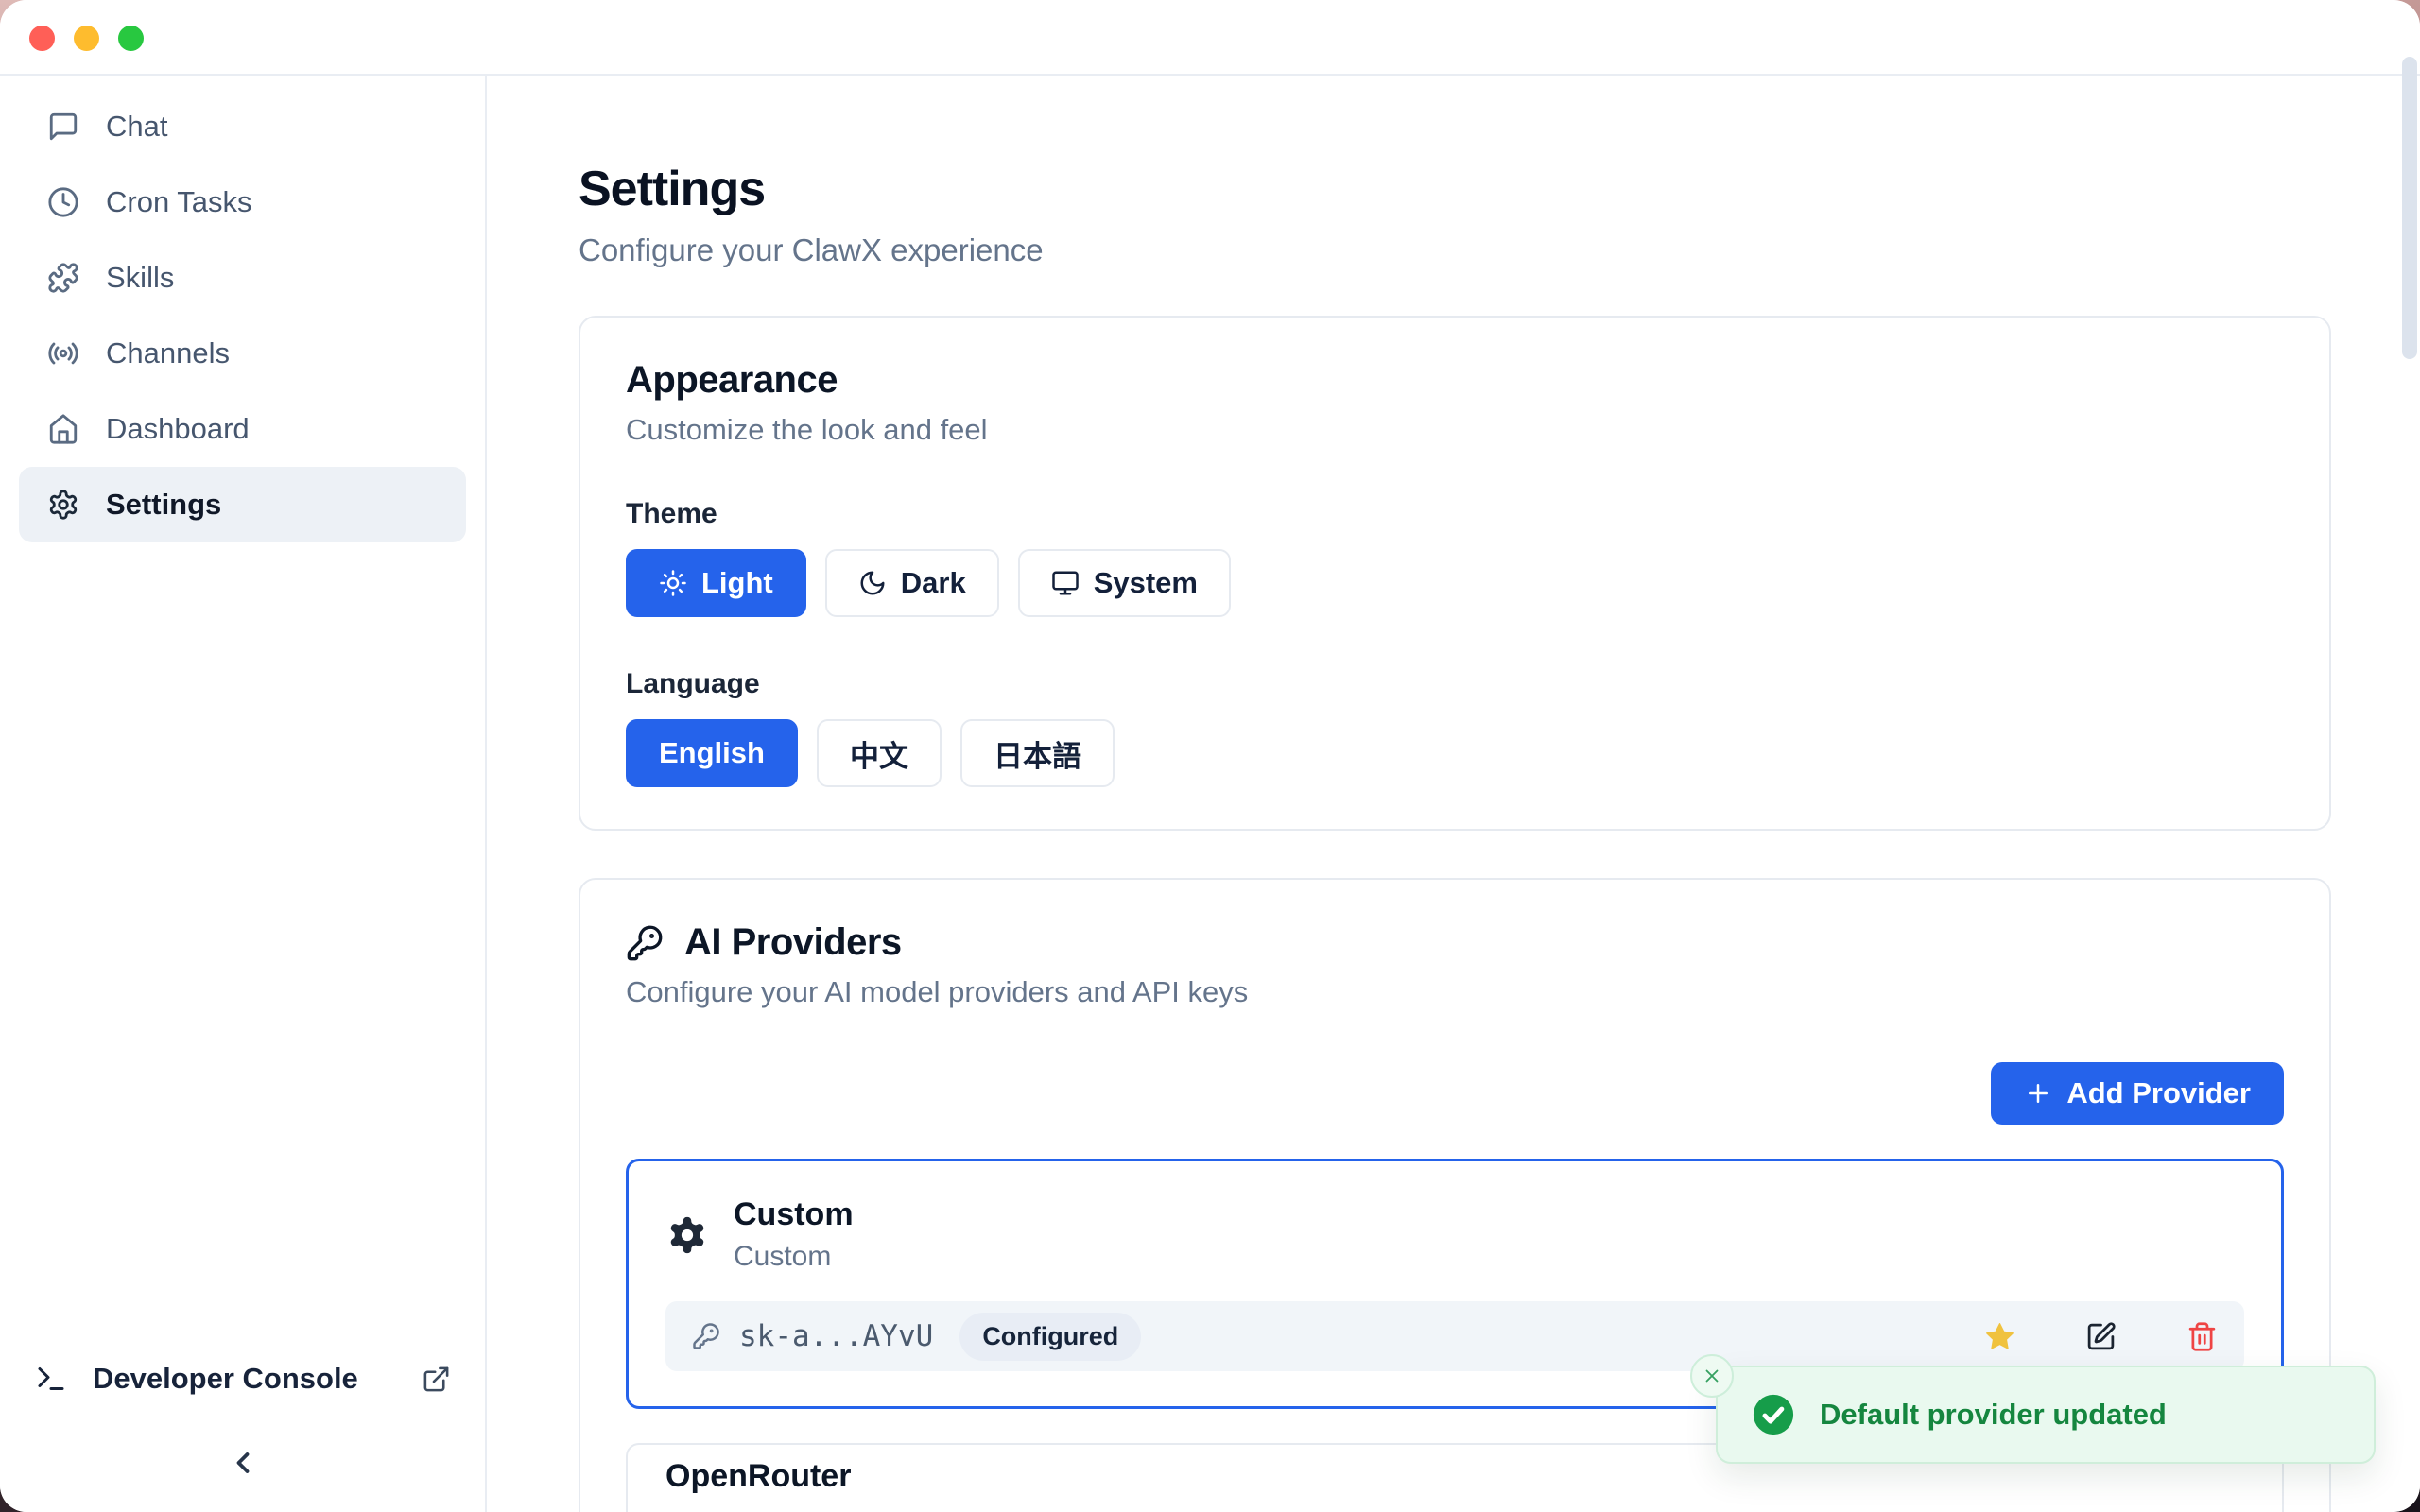  I want to click on theme-option-label: System, so click(1146, 582).